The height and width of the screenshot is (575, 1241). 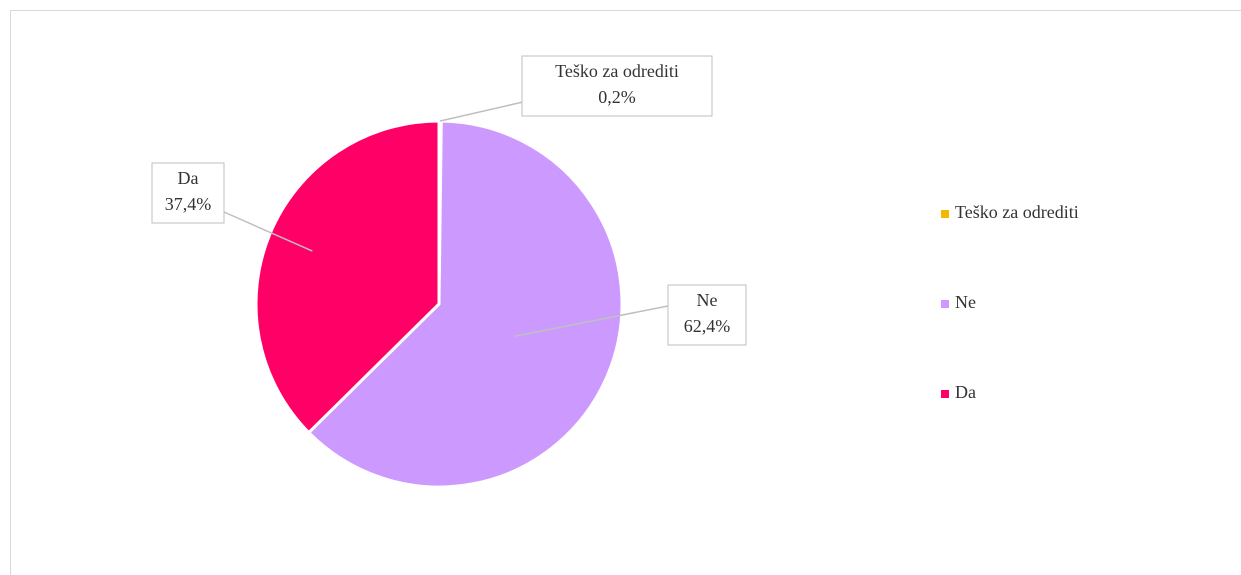 I want to click on legend-label: Da, so click(x=965, y=392).